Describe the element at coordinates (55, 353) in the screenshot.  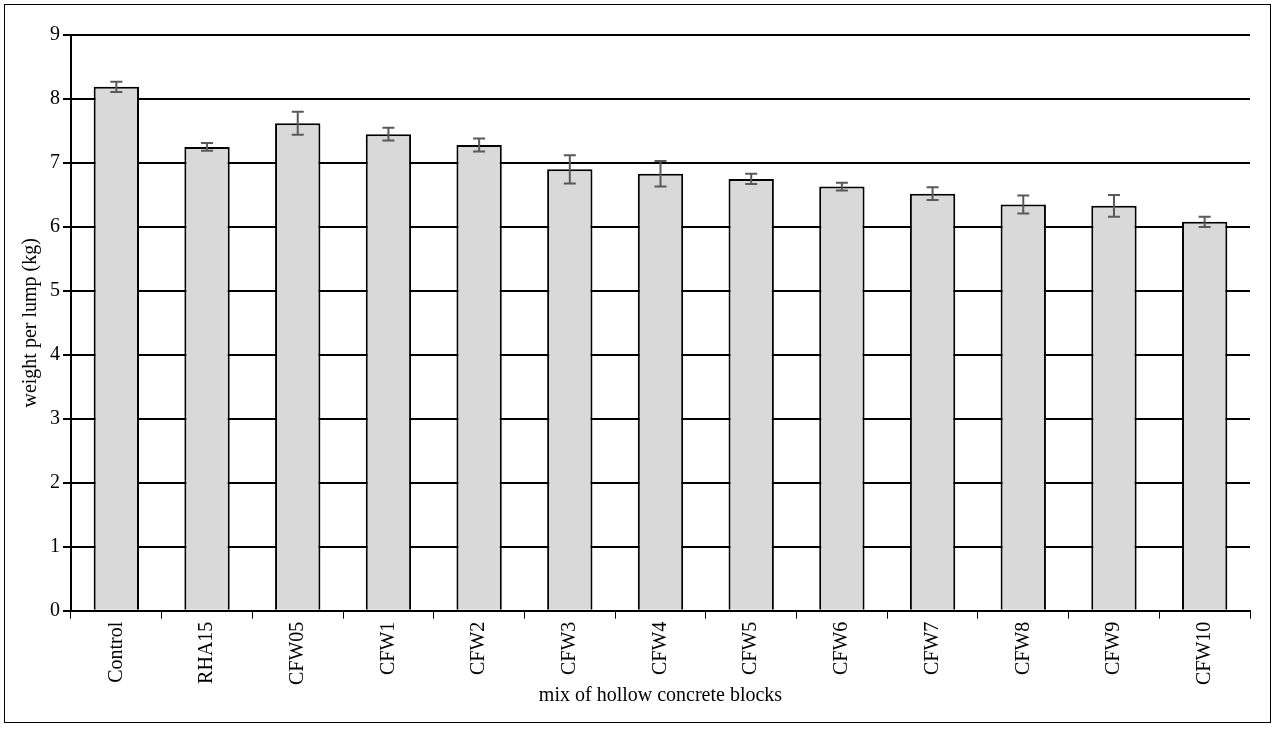
I see `y-tick-label: 4` at that location.